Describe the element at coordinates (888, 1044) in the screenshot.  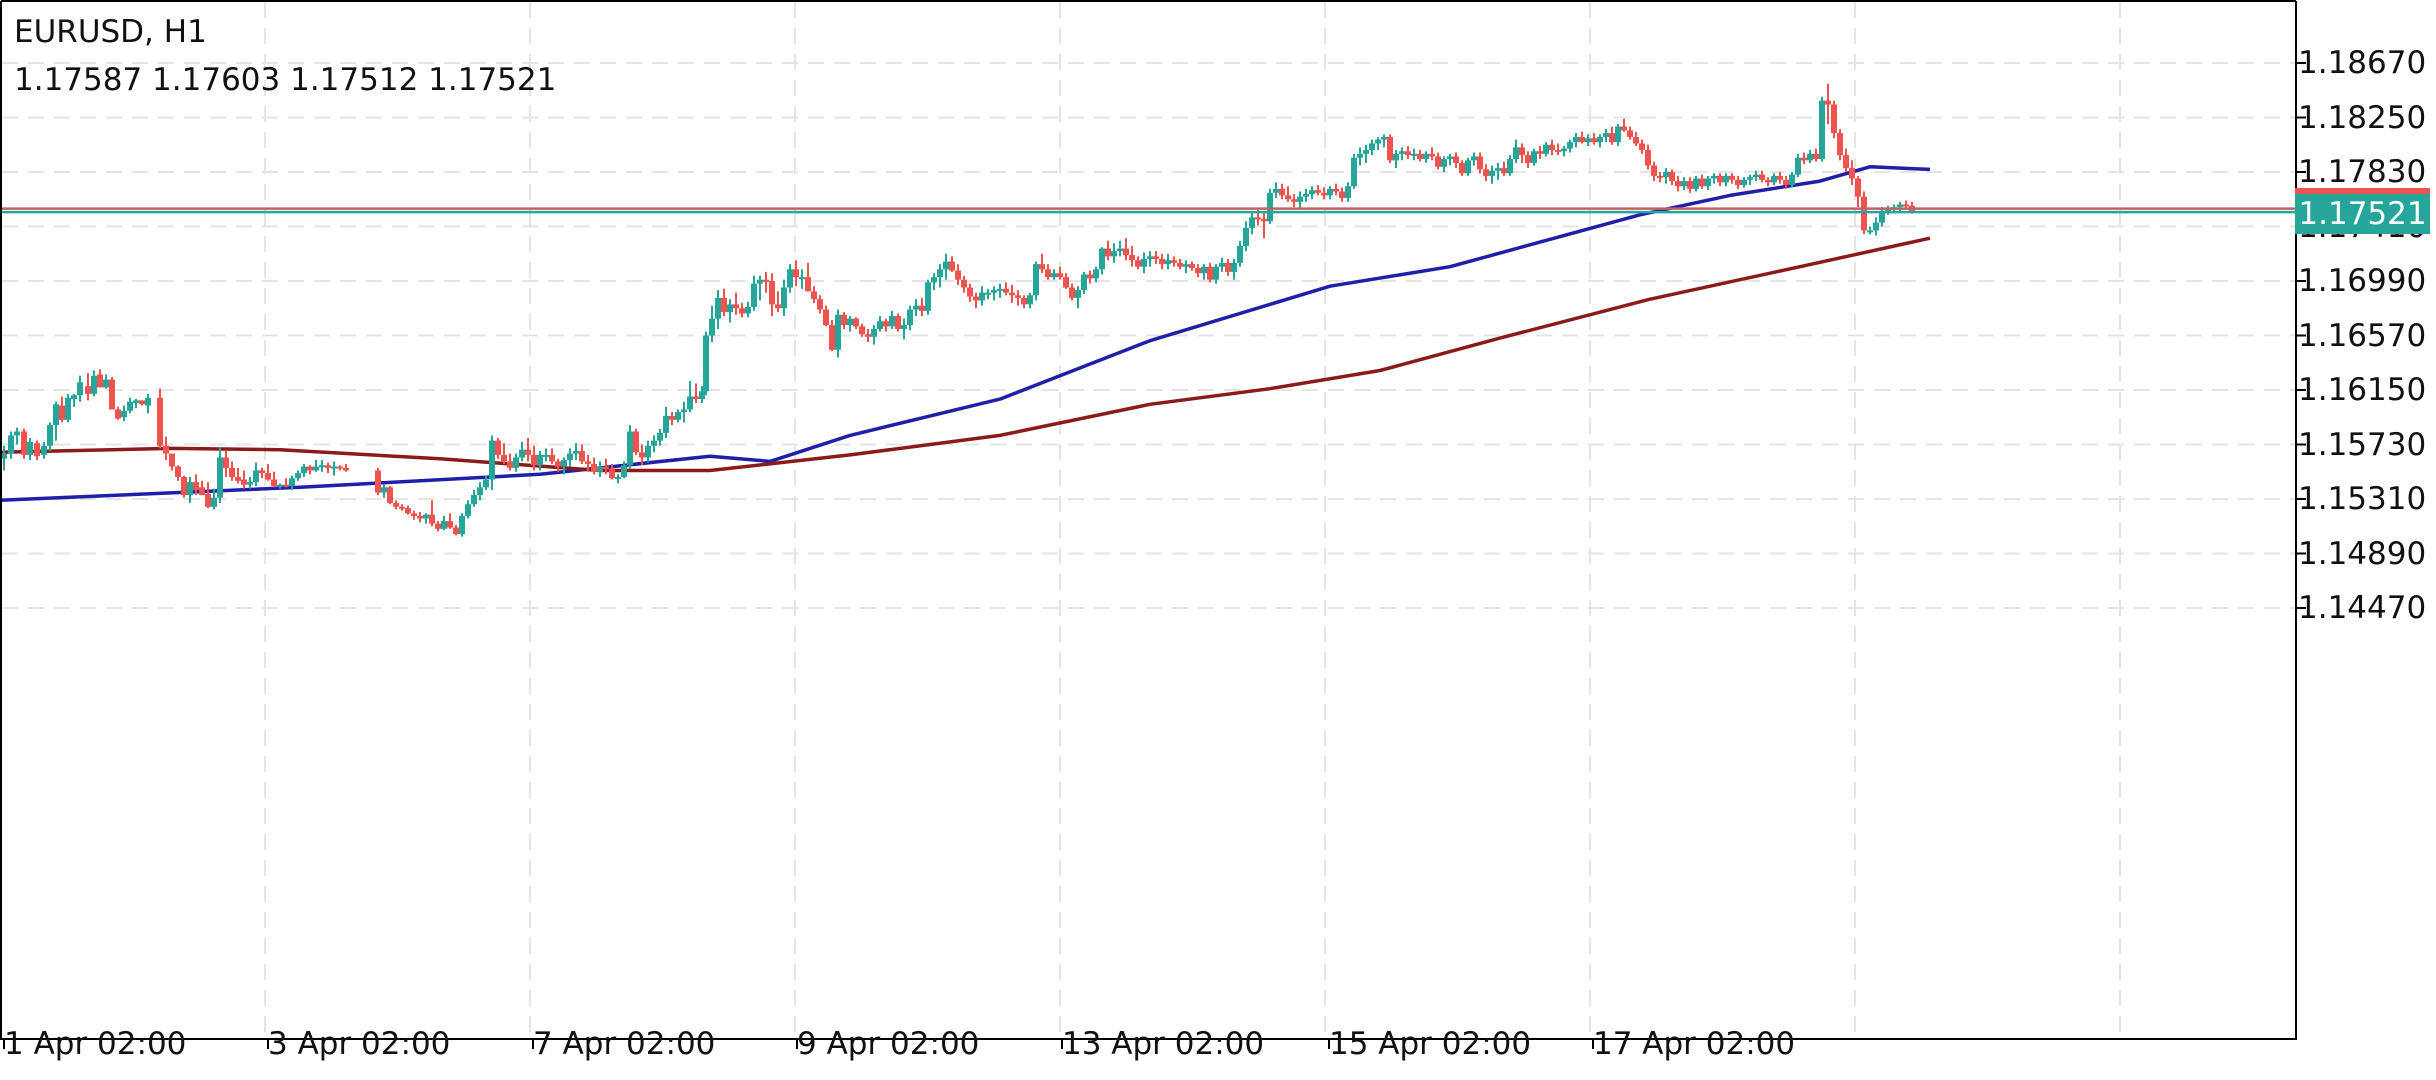
I see `x-tick-label: 9 Apr 02:00` at that location.